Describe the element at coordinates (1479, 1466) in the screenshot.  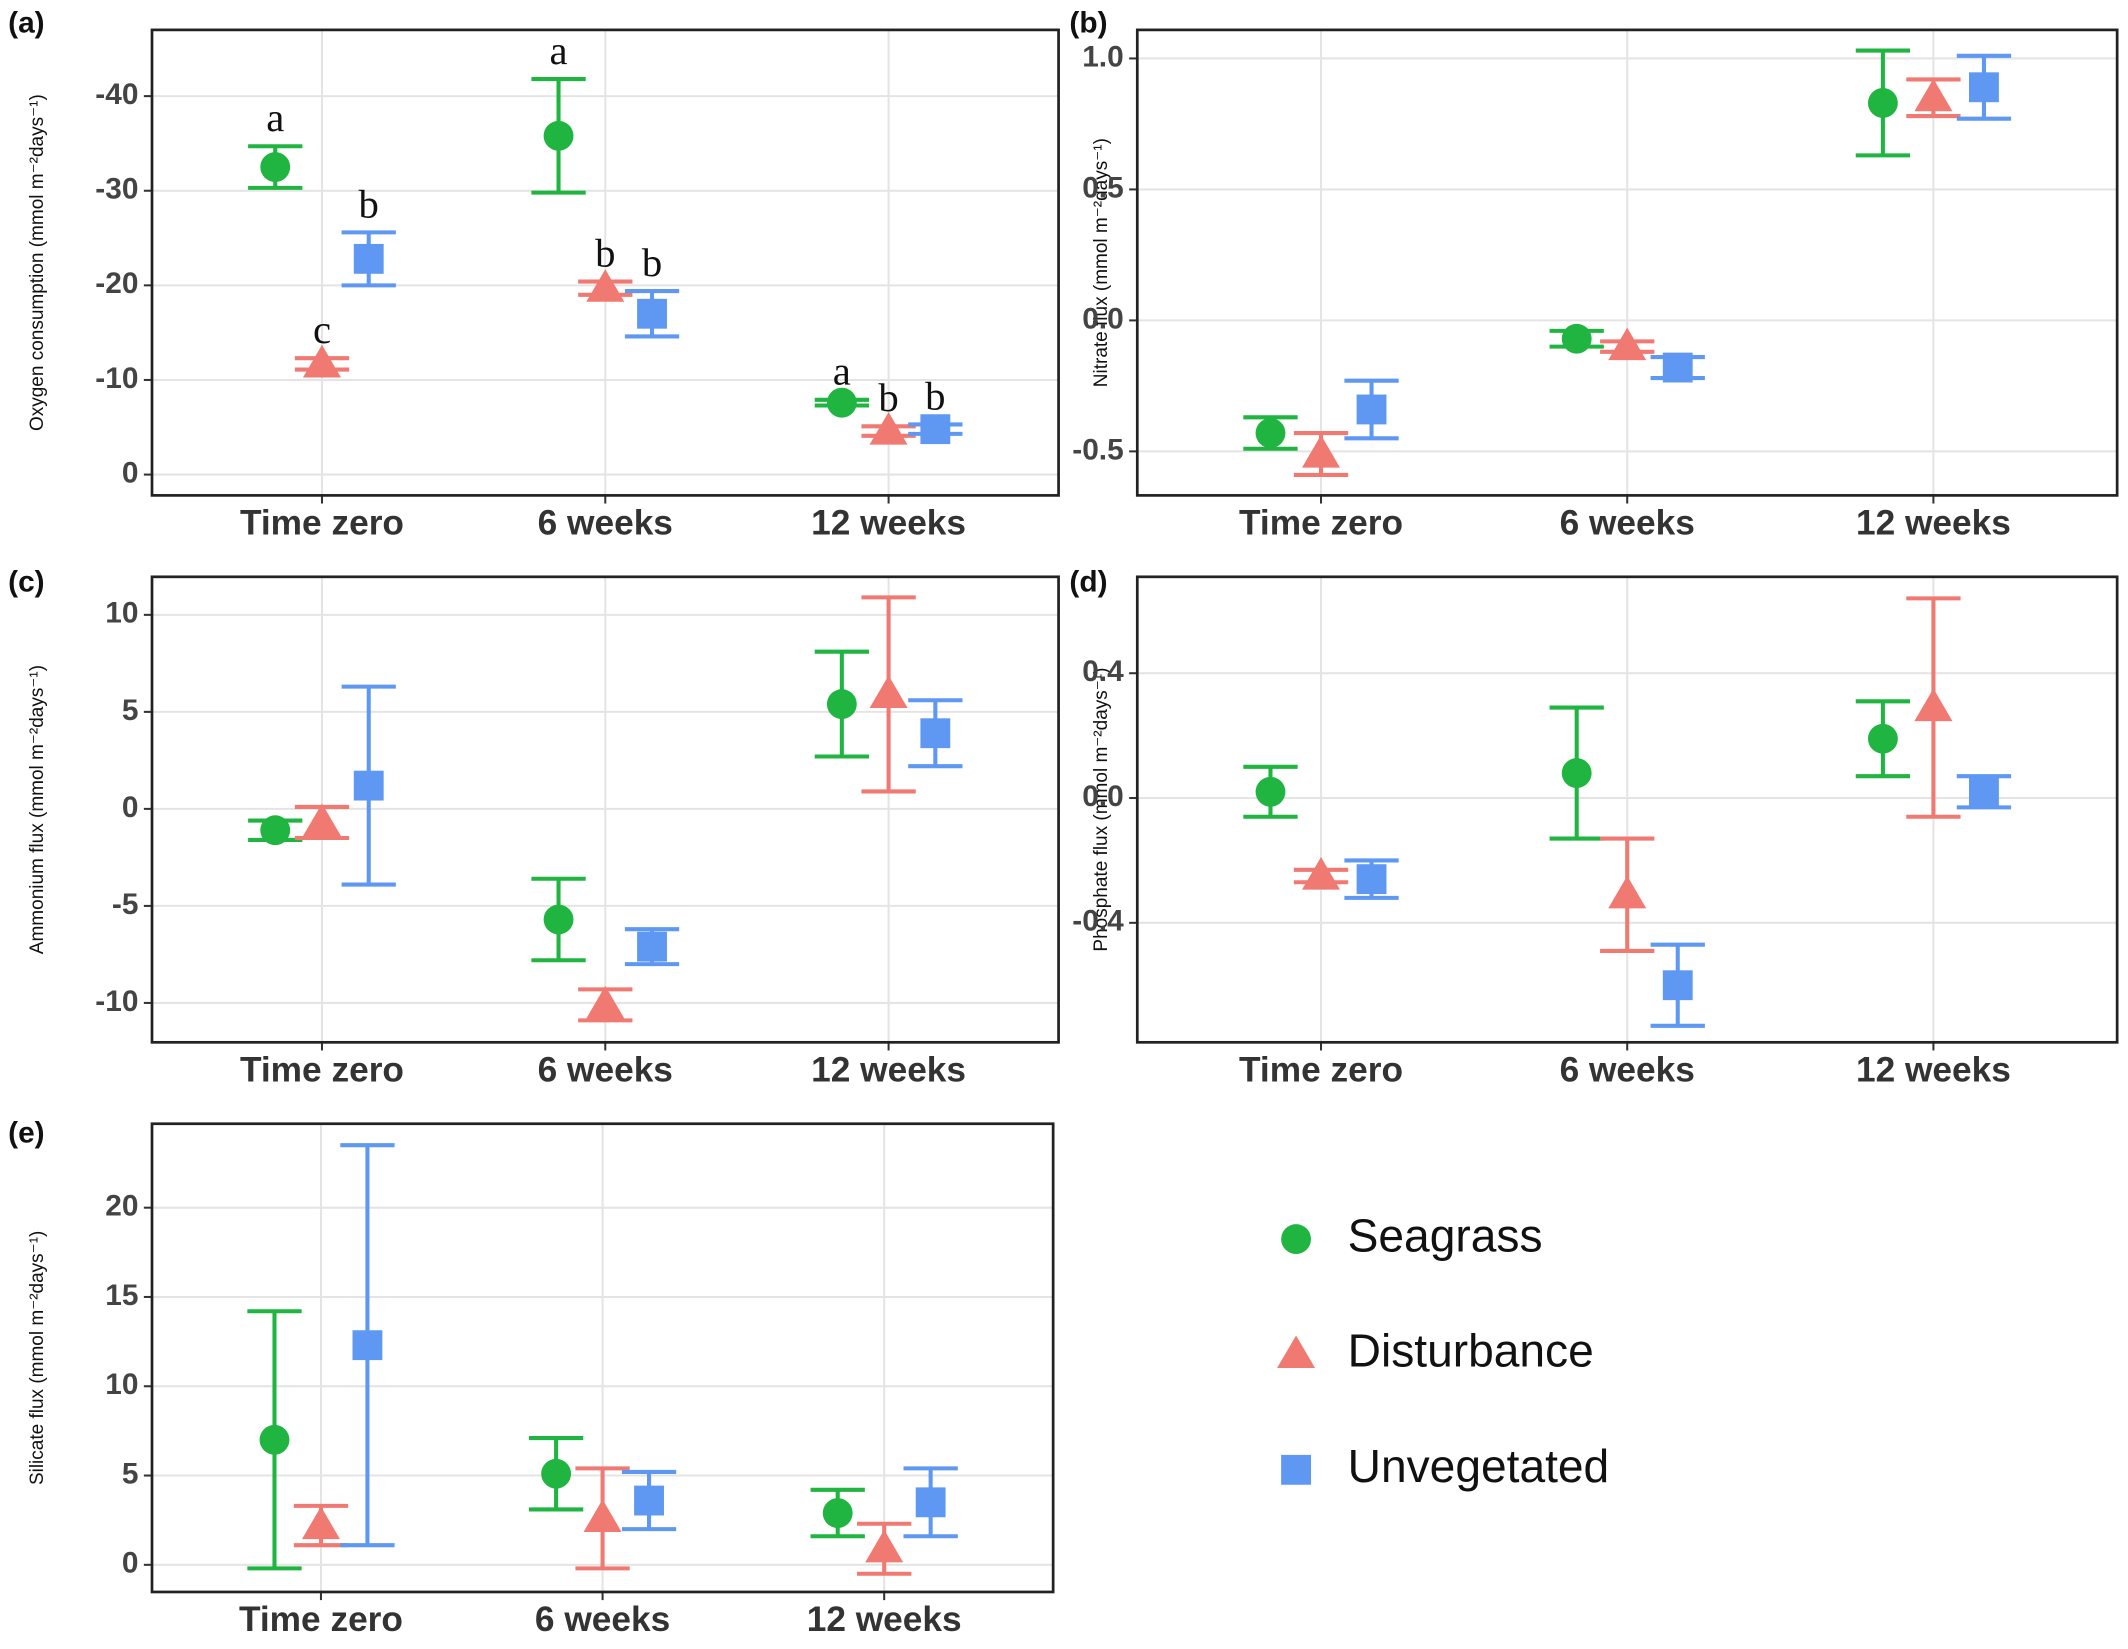
I see `legend-label: Unvegetated` at that location.